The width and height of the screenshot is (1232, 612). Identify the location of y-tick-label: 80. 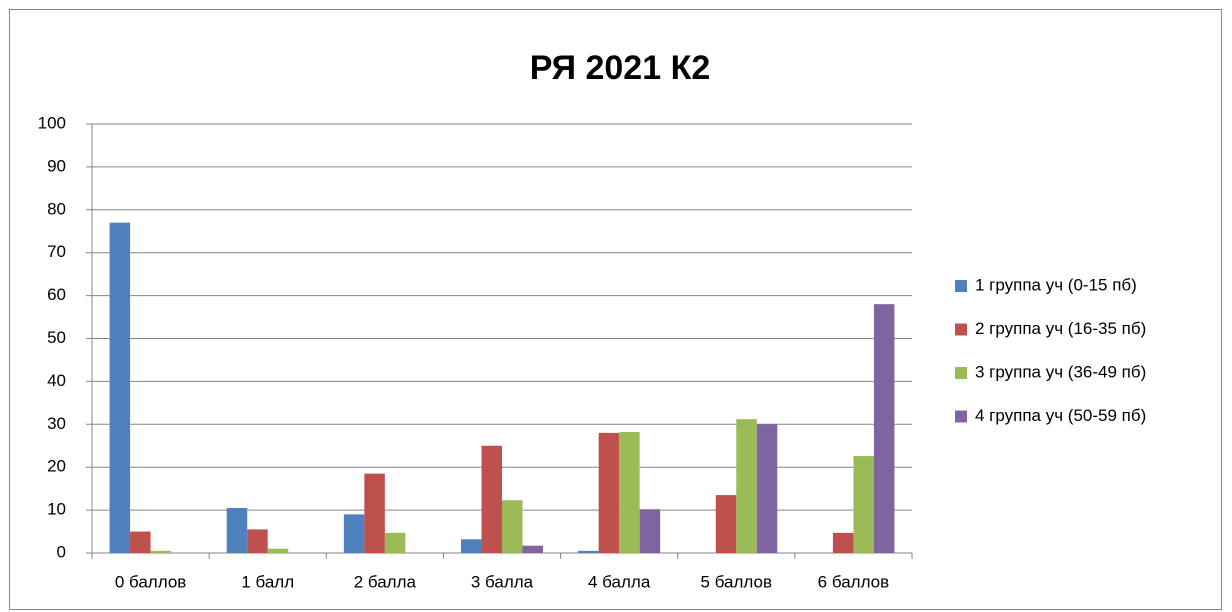
(56, 208).